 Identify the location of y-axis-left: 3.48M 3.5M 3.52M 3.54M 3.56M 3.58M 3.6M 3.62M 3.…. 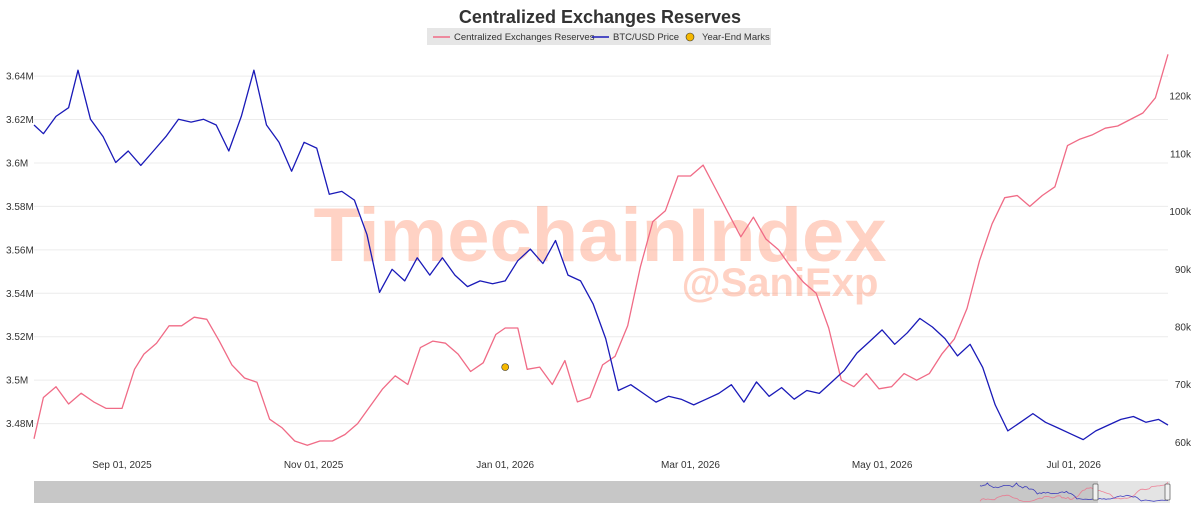
(20, 251).